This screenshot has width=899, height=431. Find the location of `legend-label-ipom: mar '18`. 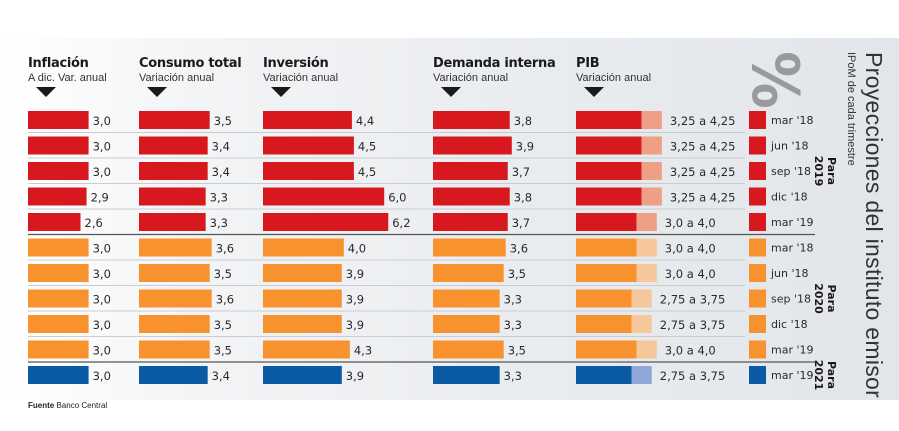

legend-label-ipom: mar '18 is located at coordinates (792, 120).